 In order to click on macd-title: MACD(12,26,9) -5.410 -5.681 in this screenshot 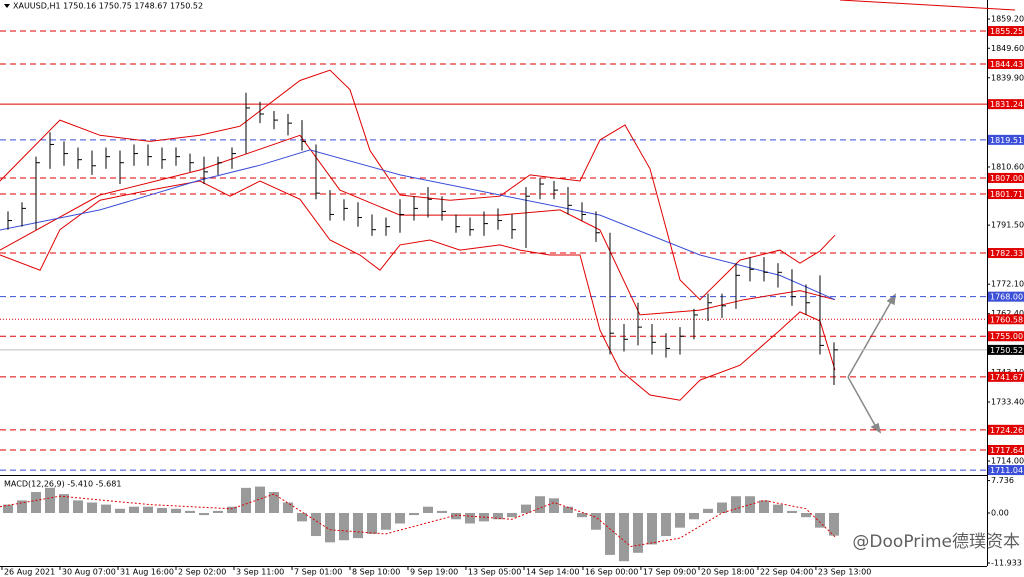, I will do `click(62, 484)`.